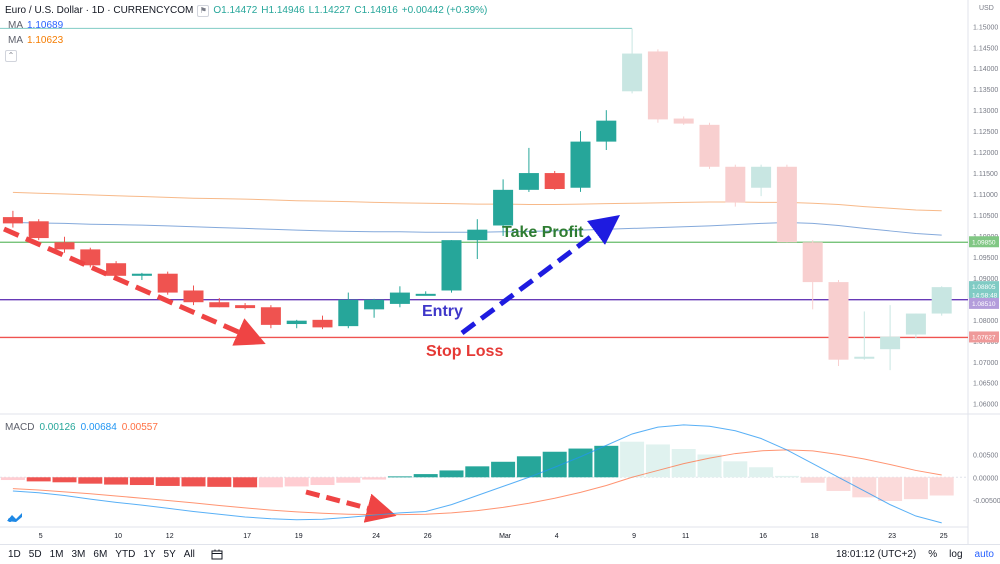 The height and width of the screenshot is (564, 1000). What do you see at coordinates (985, 174) in the screenshot?
I see `price-tick-label: 1.11500` at bounding box center [985, 174].